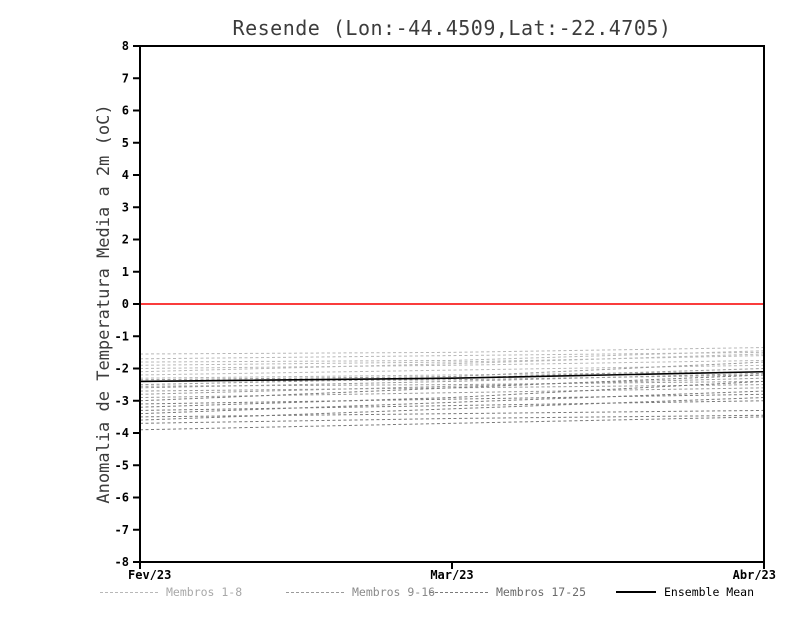 Image resolution: width=800 pixels, height=618 pixels. What do you see at coordinates (125, 207) in the screenshot?
I see `y-tick-label: 3` at bounding box center [125, 207].